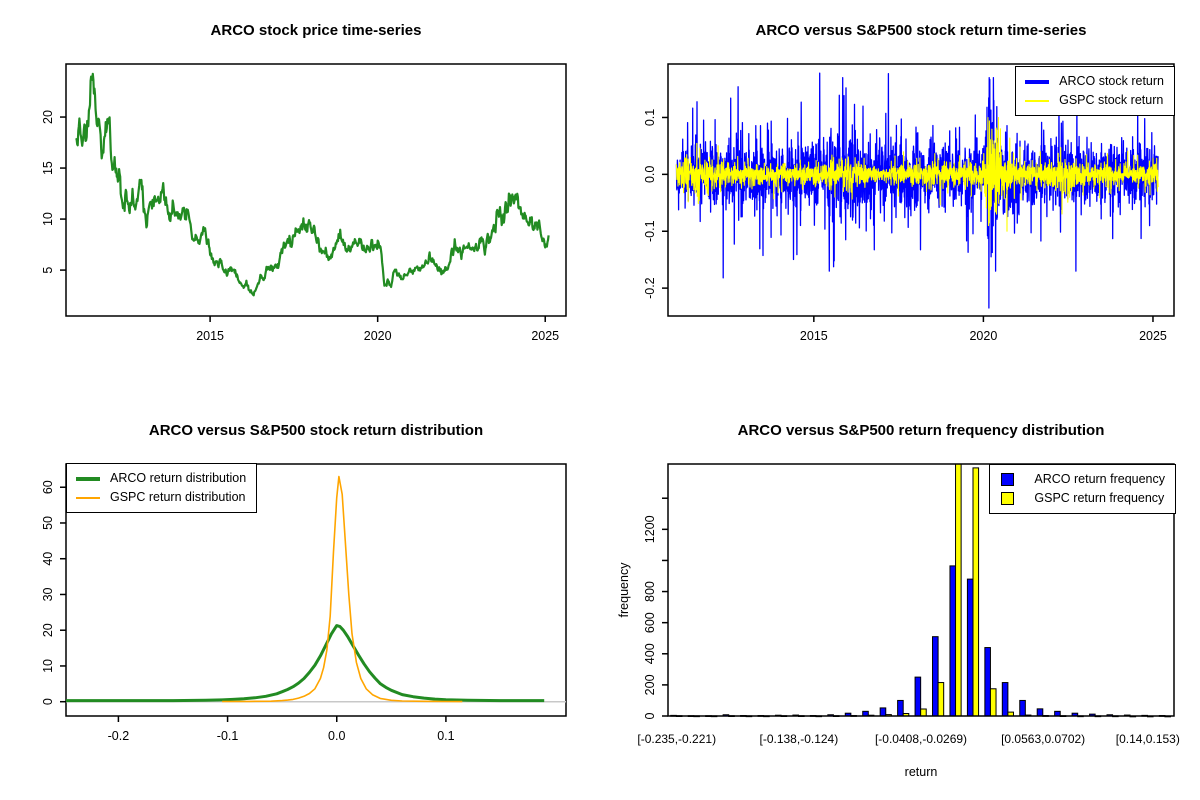 The width and height of the screenshot is (1200, 800). Describe the element at coordinates (48, 523) in the screenshot. I see `y-axis-tick-label: 50` at that location.